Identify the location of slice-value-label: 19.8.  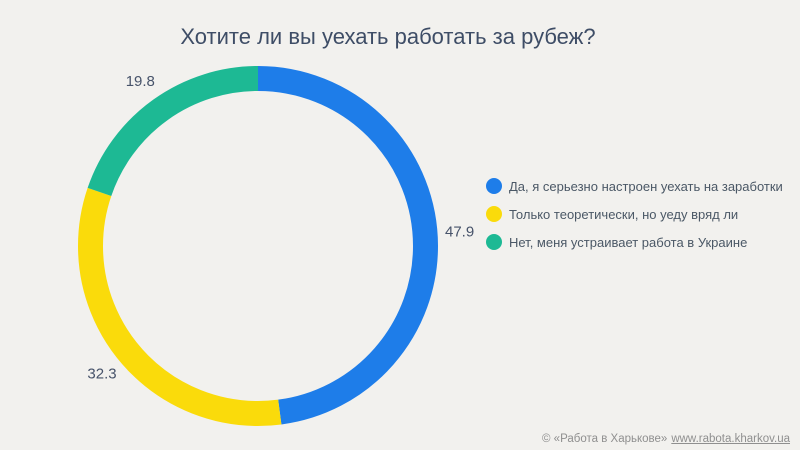
(140, 81).